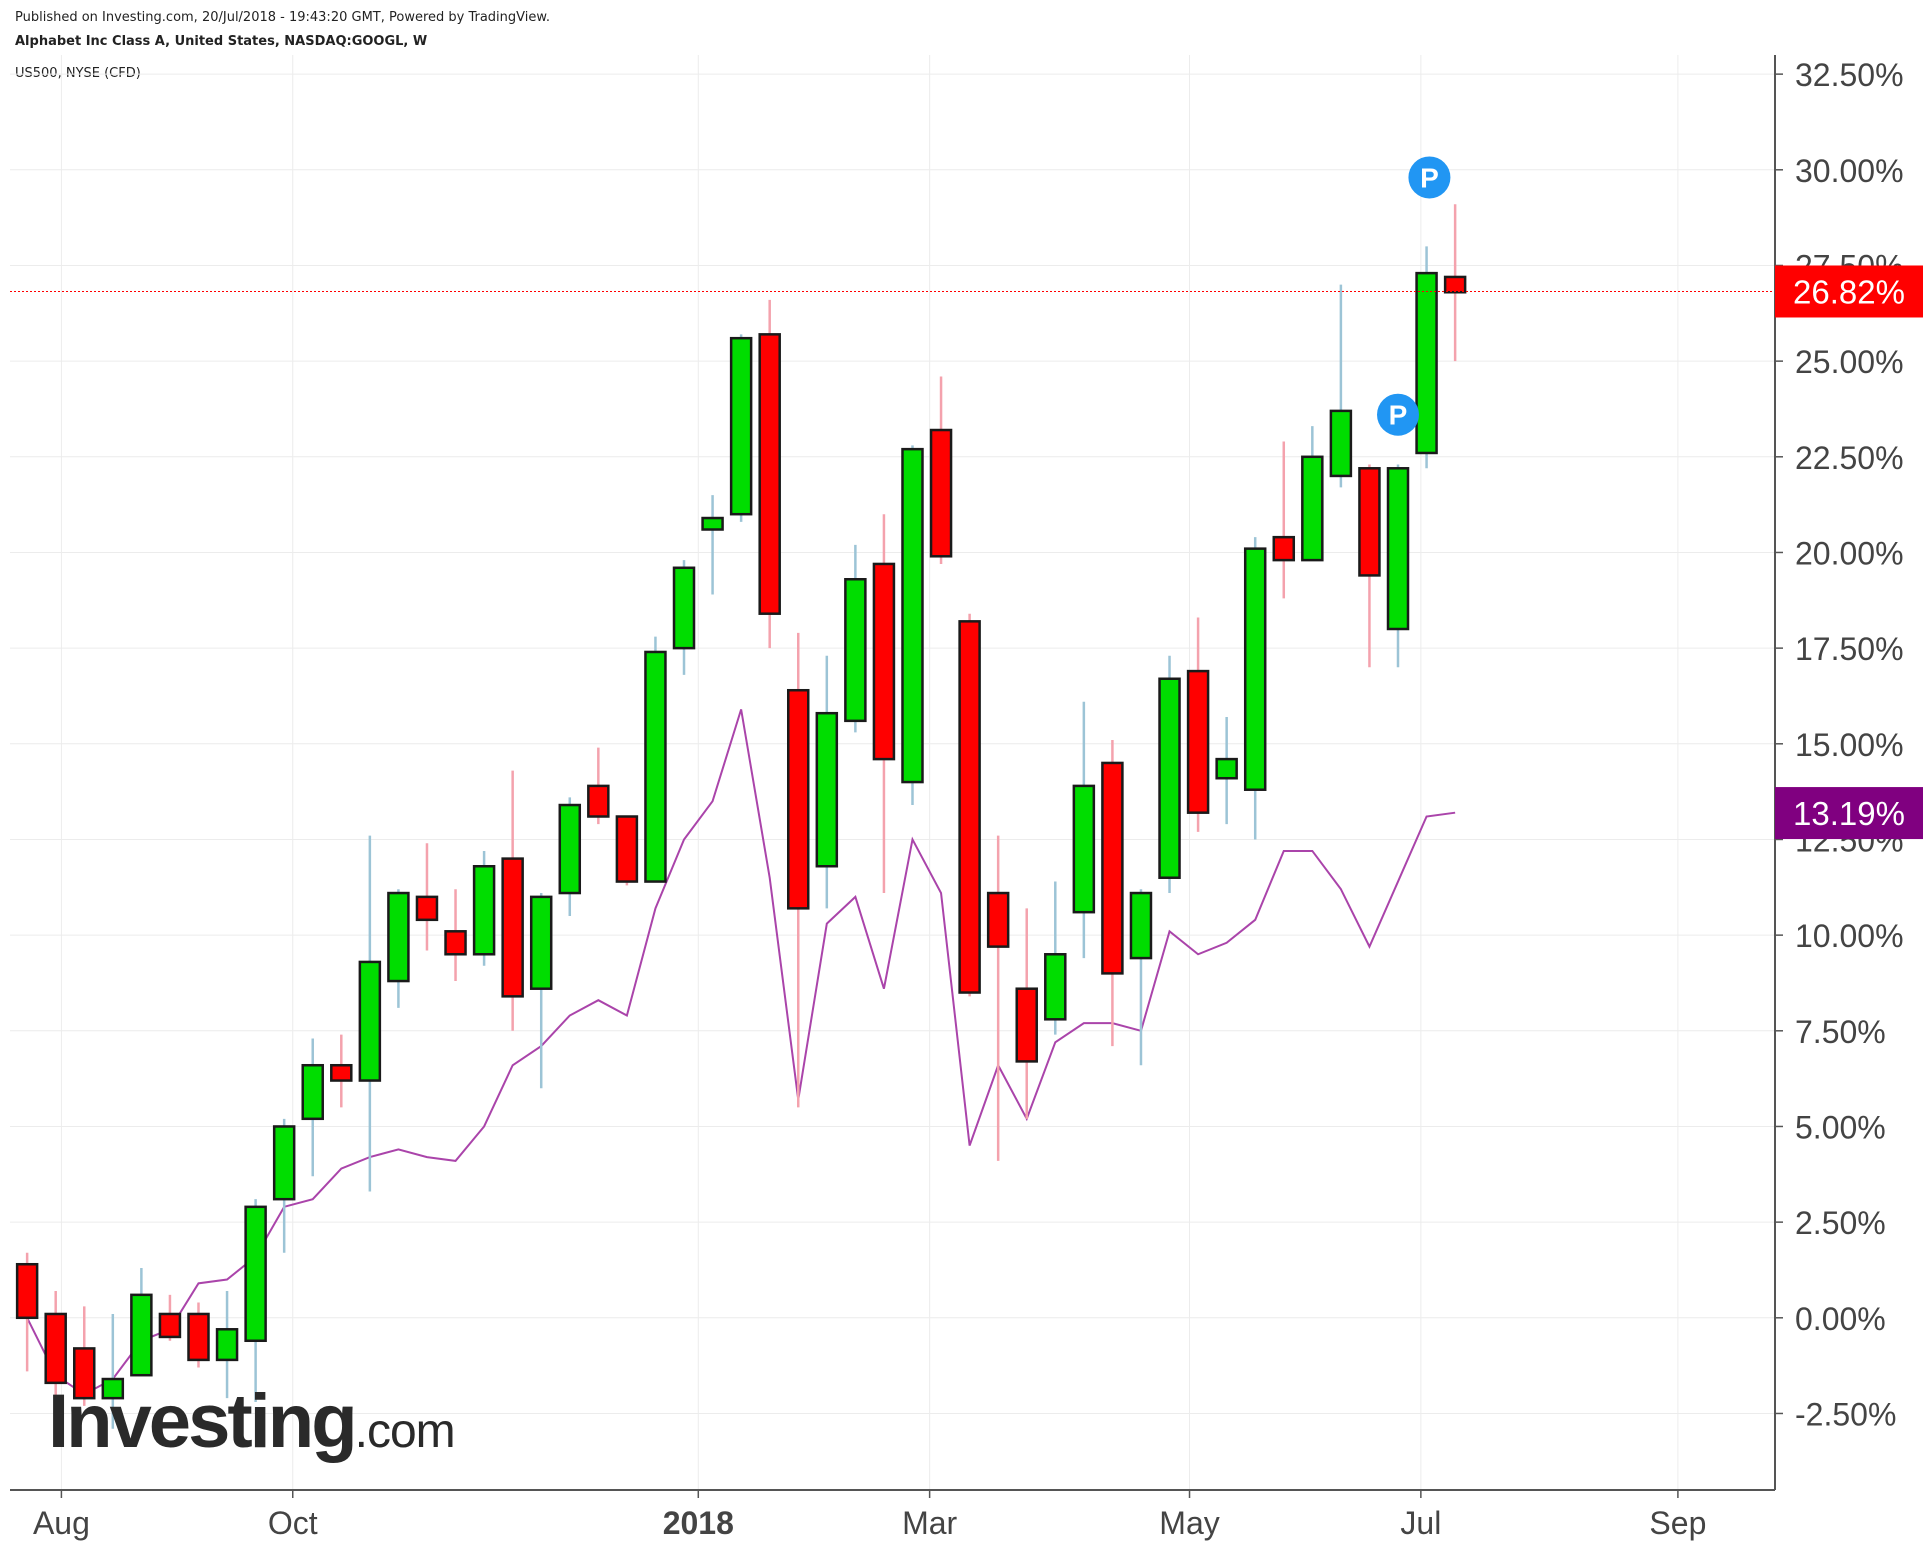 Image resolution: width=1928 pixels, height=1550 pixels. I want to click on x-tick-label: Sep, so click(1677, 1523).